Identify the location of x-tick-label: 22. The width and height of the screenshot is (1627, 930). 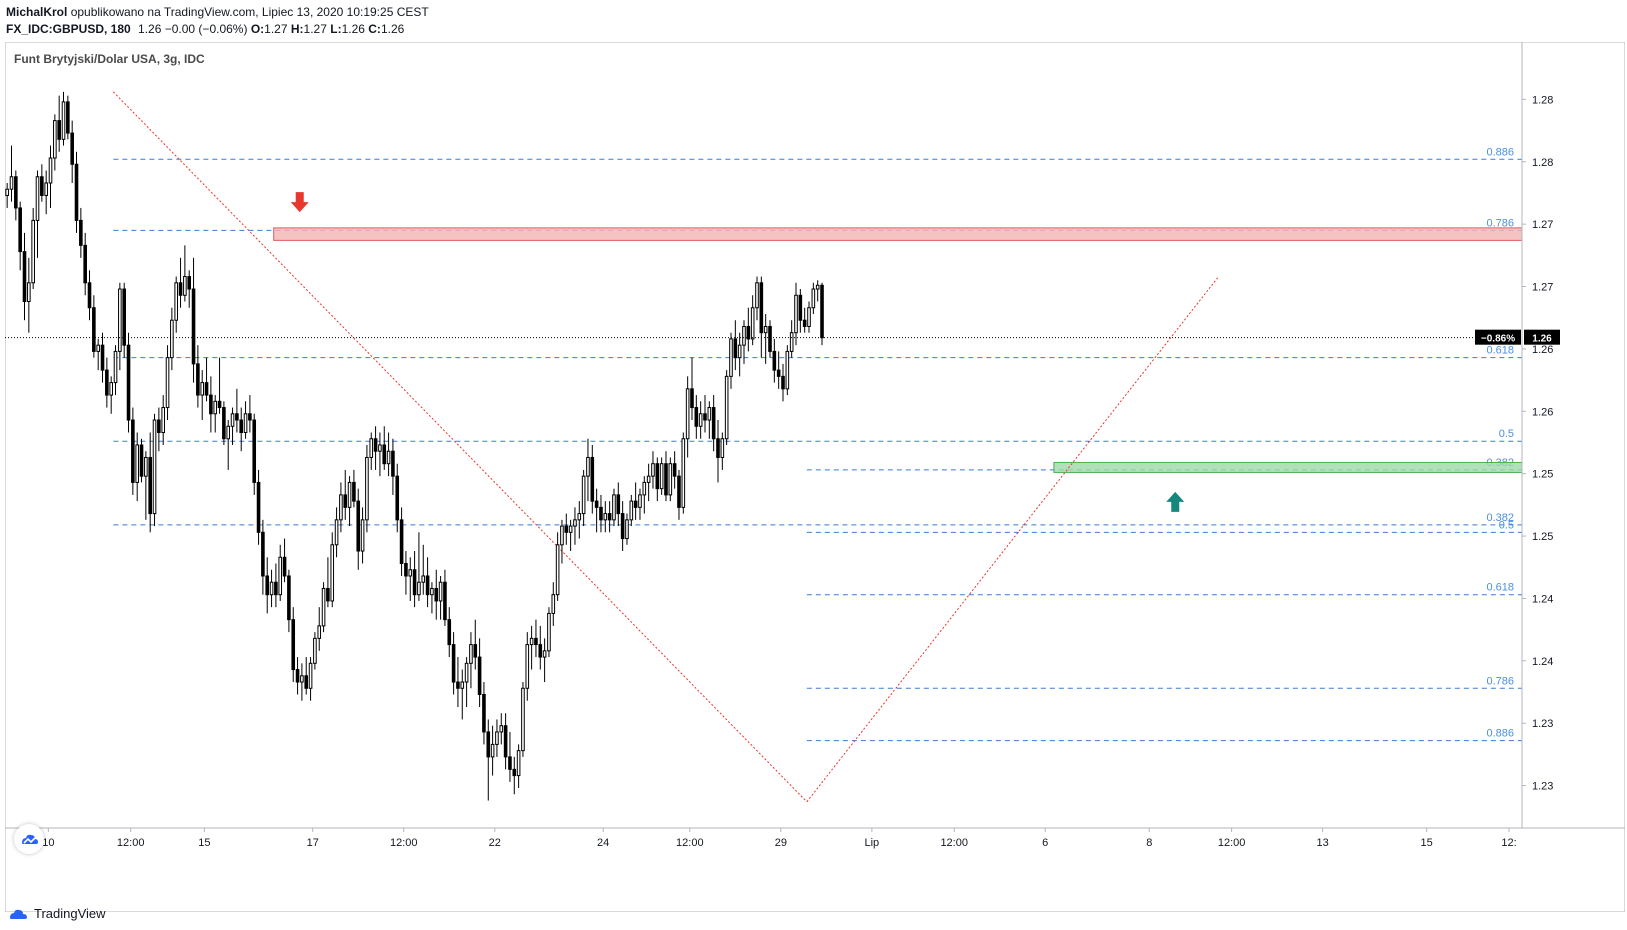
(495, 843).